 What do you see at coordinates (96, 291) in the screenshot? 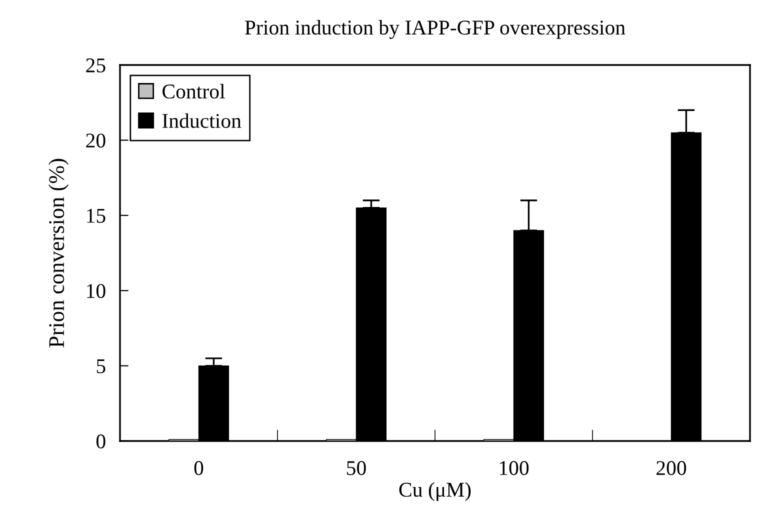
I see `y-tick-label: 10` at bounding box center [96, 291].